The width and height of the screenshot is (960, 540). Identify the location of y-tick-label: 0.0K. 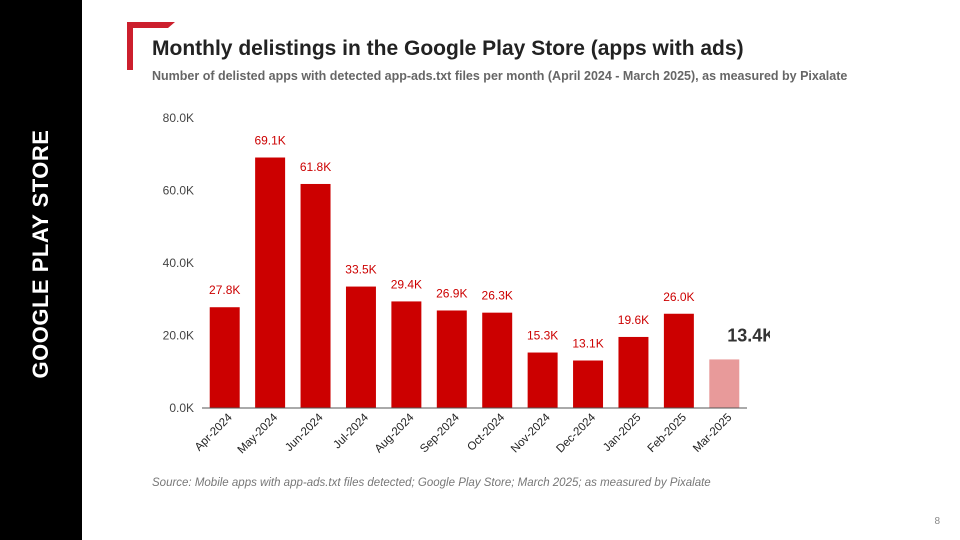
(181, 408).